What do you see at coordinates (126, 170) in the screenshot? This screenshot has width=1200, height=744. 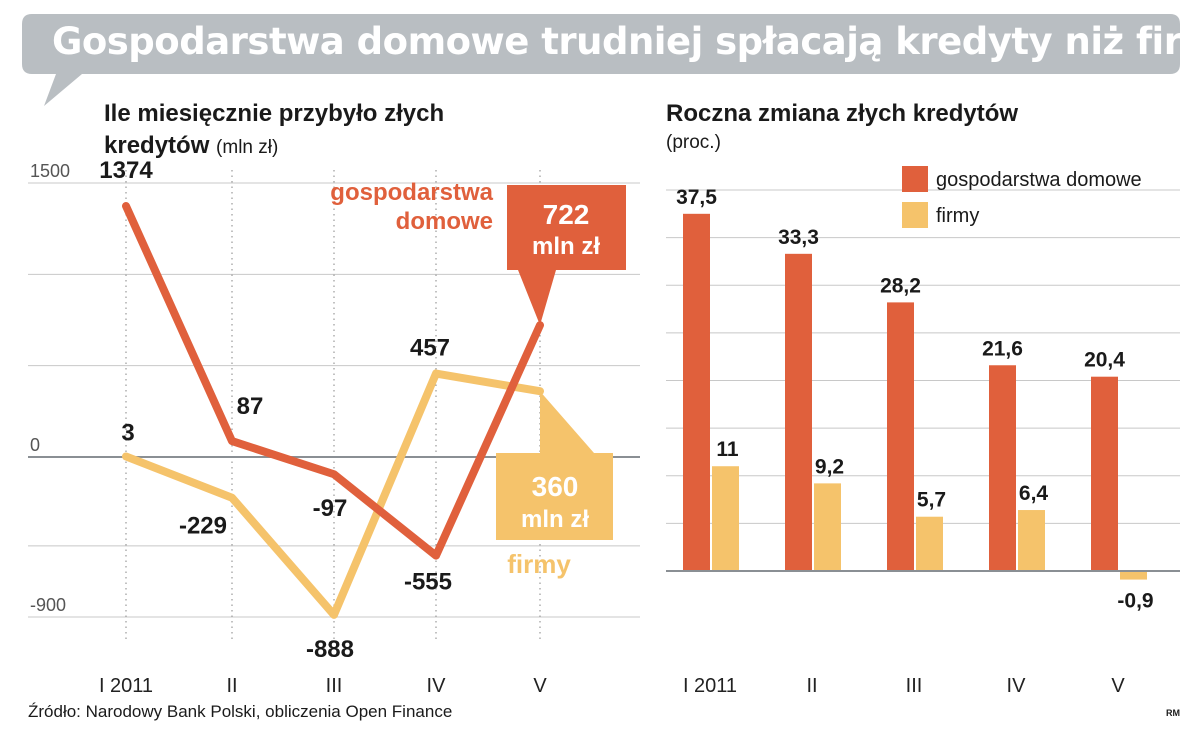 I see `households-point-label: 1374` at bounding box center [126, 170].